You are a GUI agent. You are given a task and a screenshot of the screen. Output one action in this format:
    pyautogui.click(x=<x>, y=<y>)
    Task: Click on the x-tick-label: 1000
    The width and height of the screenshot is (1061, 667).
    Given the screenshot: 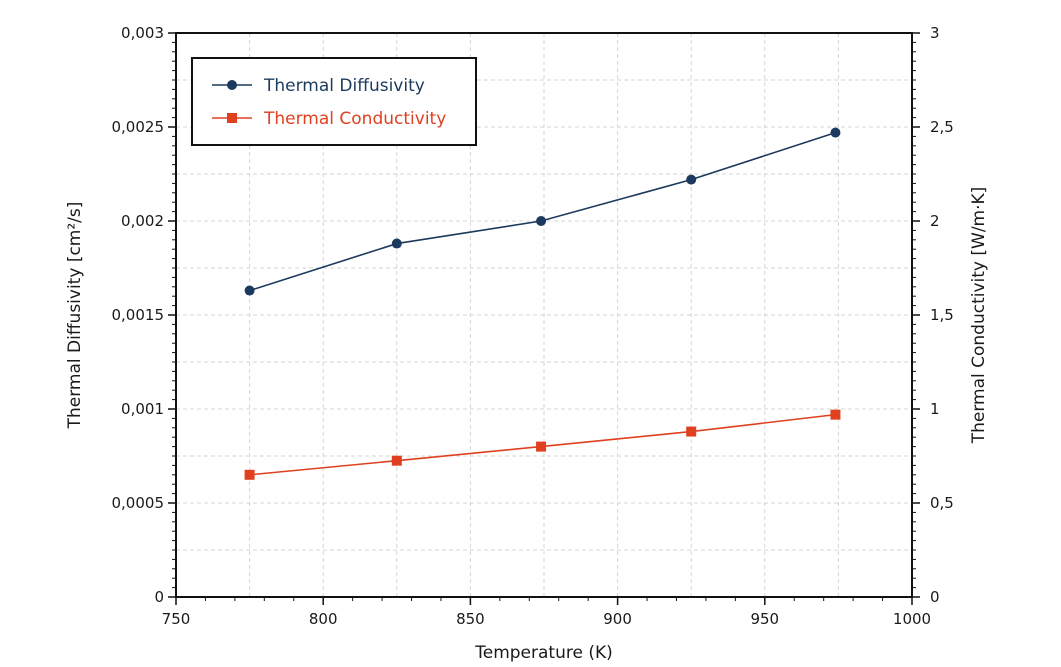 What is the action you would take?
    pyautogui.click(x=912, y=619)
    